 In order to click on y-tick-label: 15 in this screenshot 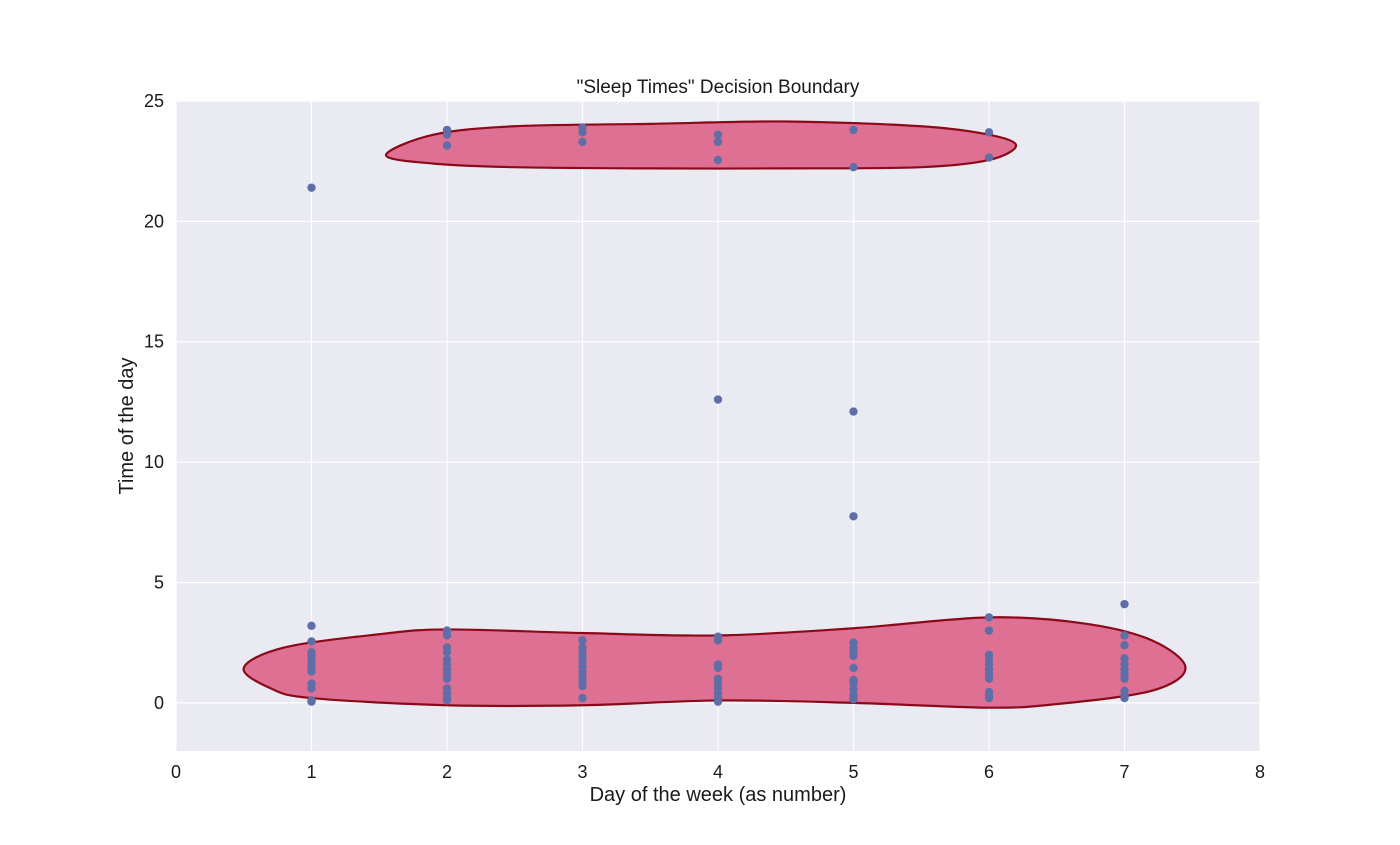, I will do `click(154, 342)`.